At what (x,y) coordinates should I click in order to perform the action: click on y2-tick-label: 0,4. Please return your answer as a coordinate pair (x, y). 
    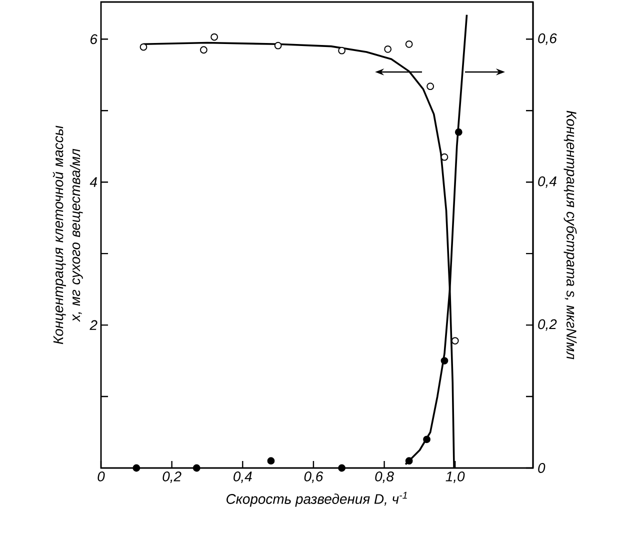
    Looking at the image, I should click on (547, 182).